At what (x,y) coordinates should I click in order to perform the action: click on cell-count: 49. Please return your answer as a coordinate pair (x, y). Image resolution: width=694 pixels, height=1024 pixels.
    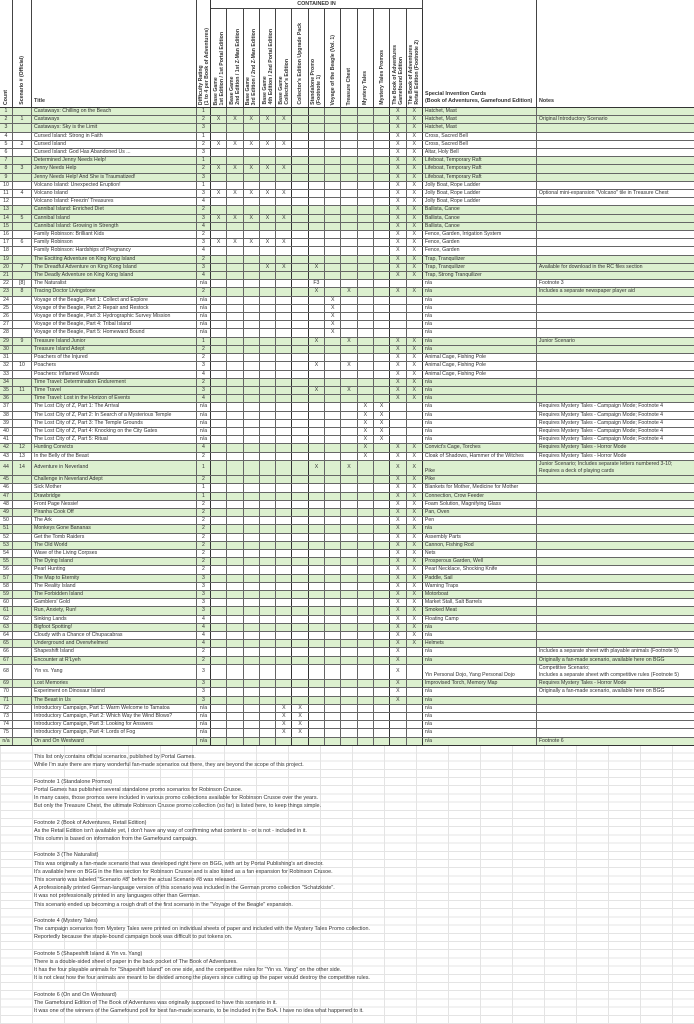
    Looking at the image, I should click on (6, 512).